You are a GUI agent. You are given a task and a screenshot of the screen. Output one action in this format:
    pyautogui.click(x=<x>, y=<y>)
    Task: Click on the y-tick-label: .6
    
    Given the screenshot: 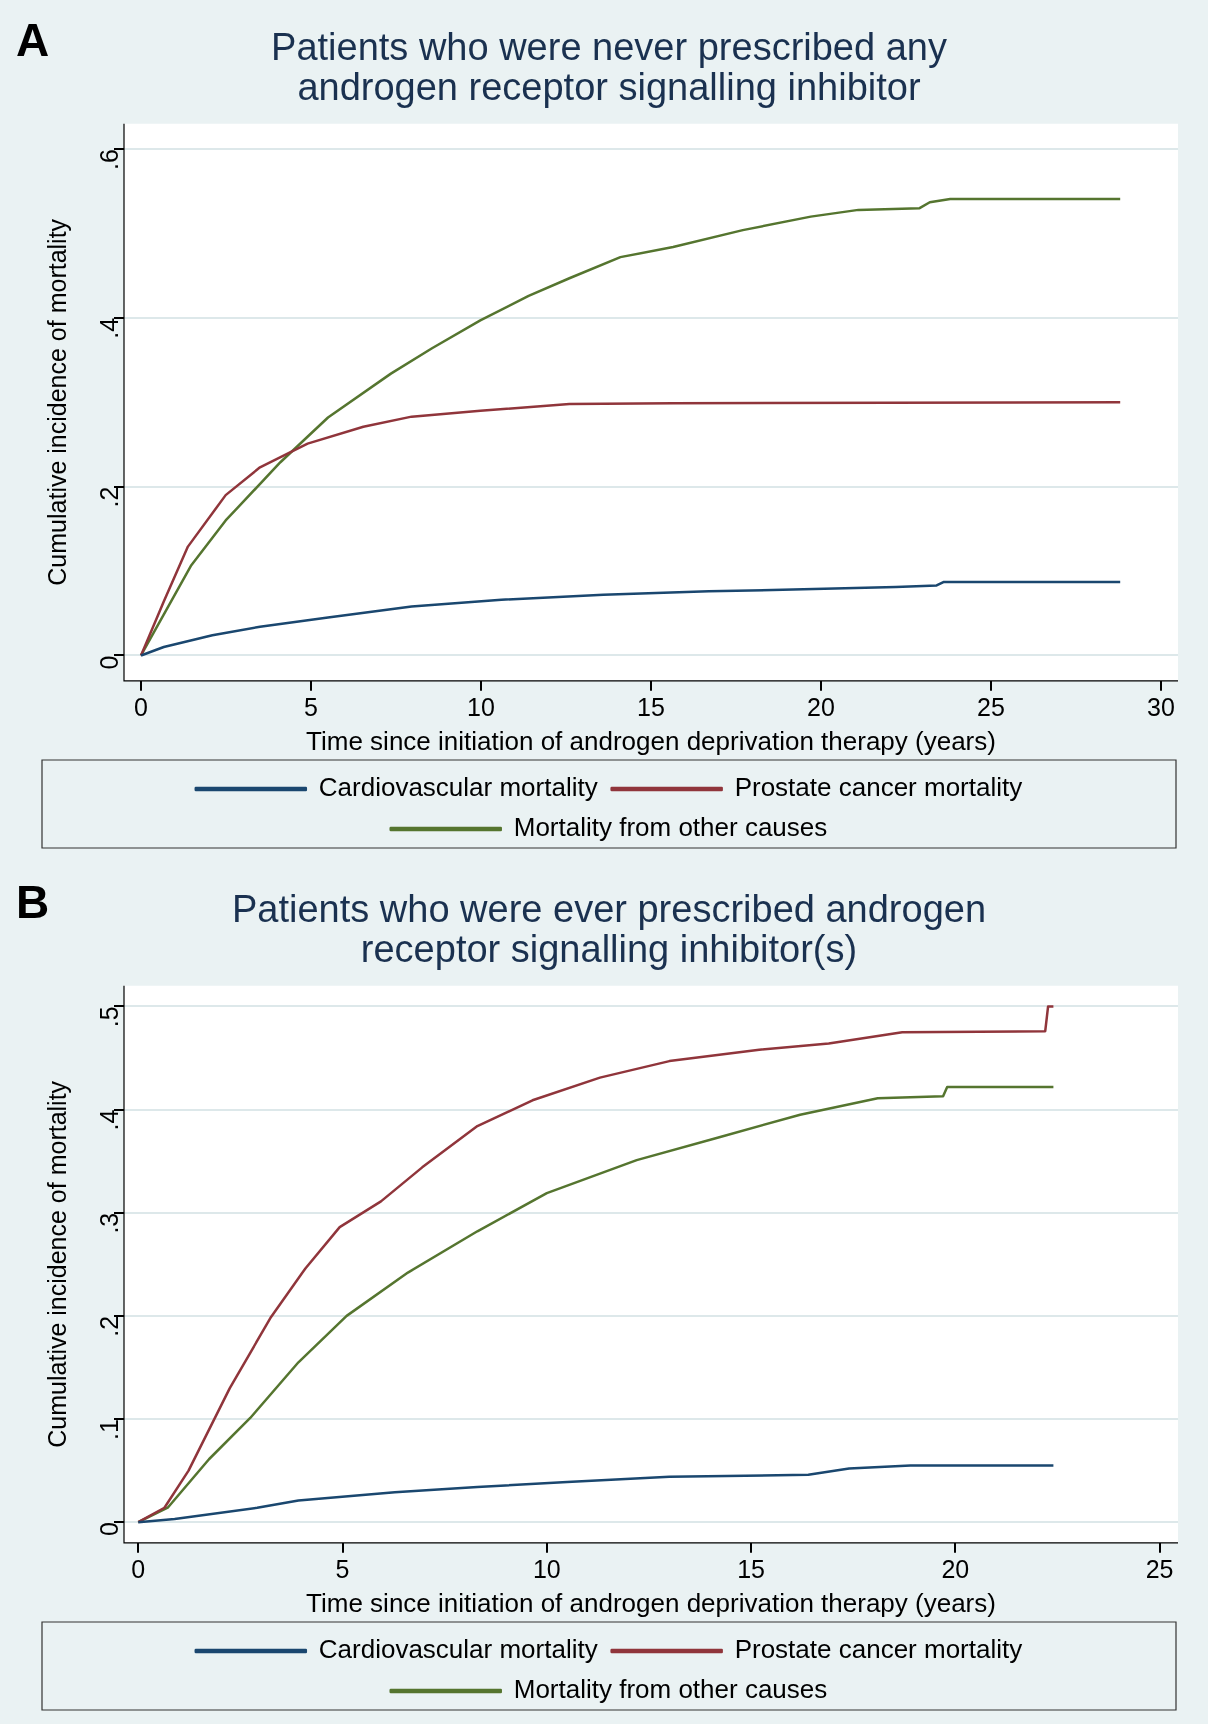 What is the action you would take?
    pyautogui.click(x=108, y=159)
    